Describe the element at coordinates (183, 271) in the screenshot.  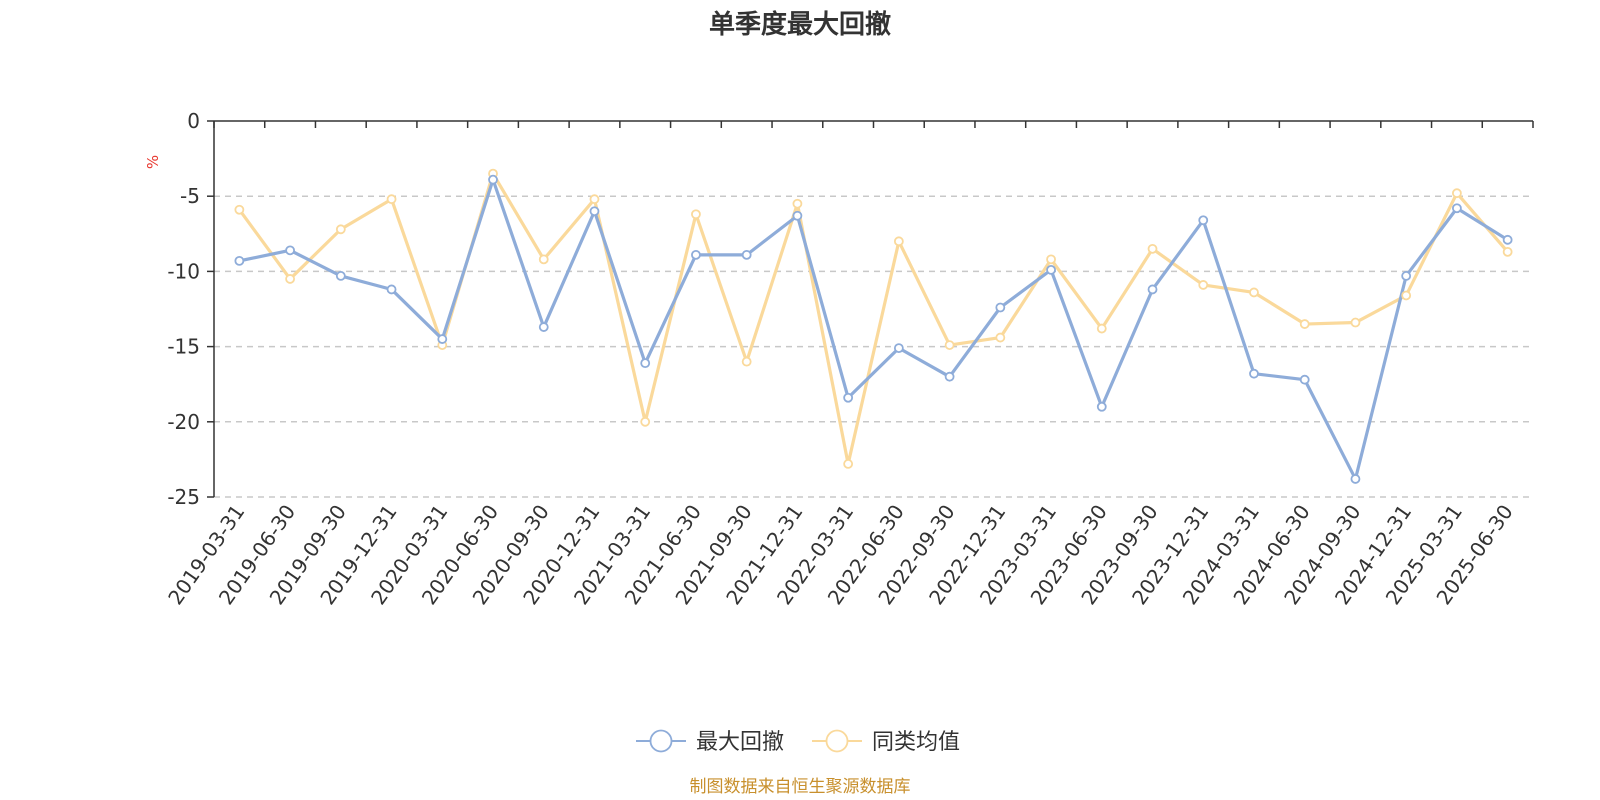
I see `y-tick-label: -10` at that location.